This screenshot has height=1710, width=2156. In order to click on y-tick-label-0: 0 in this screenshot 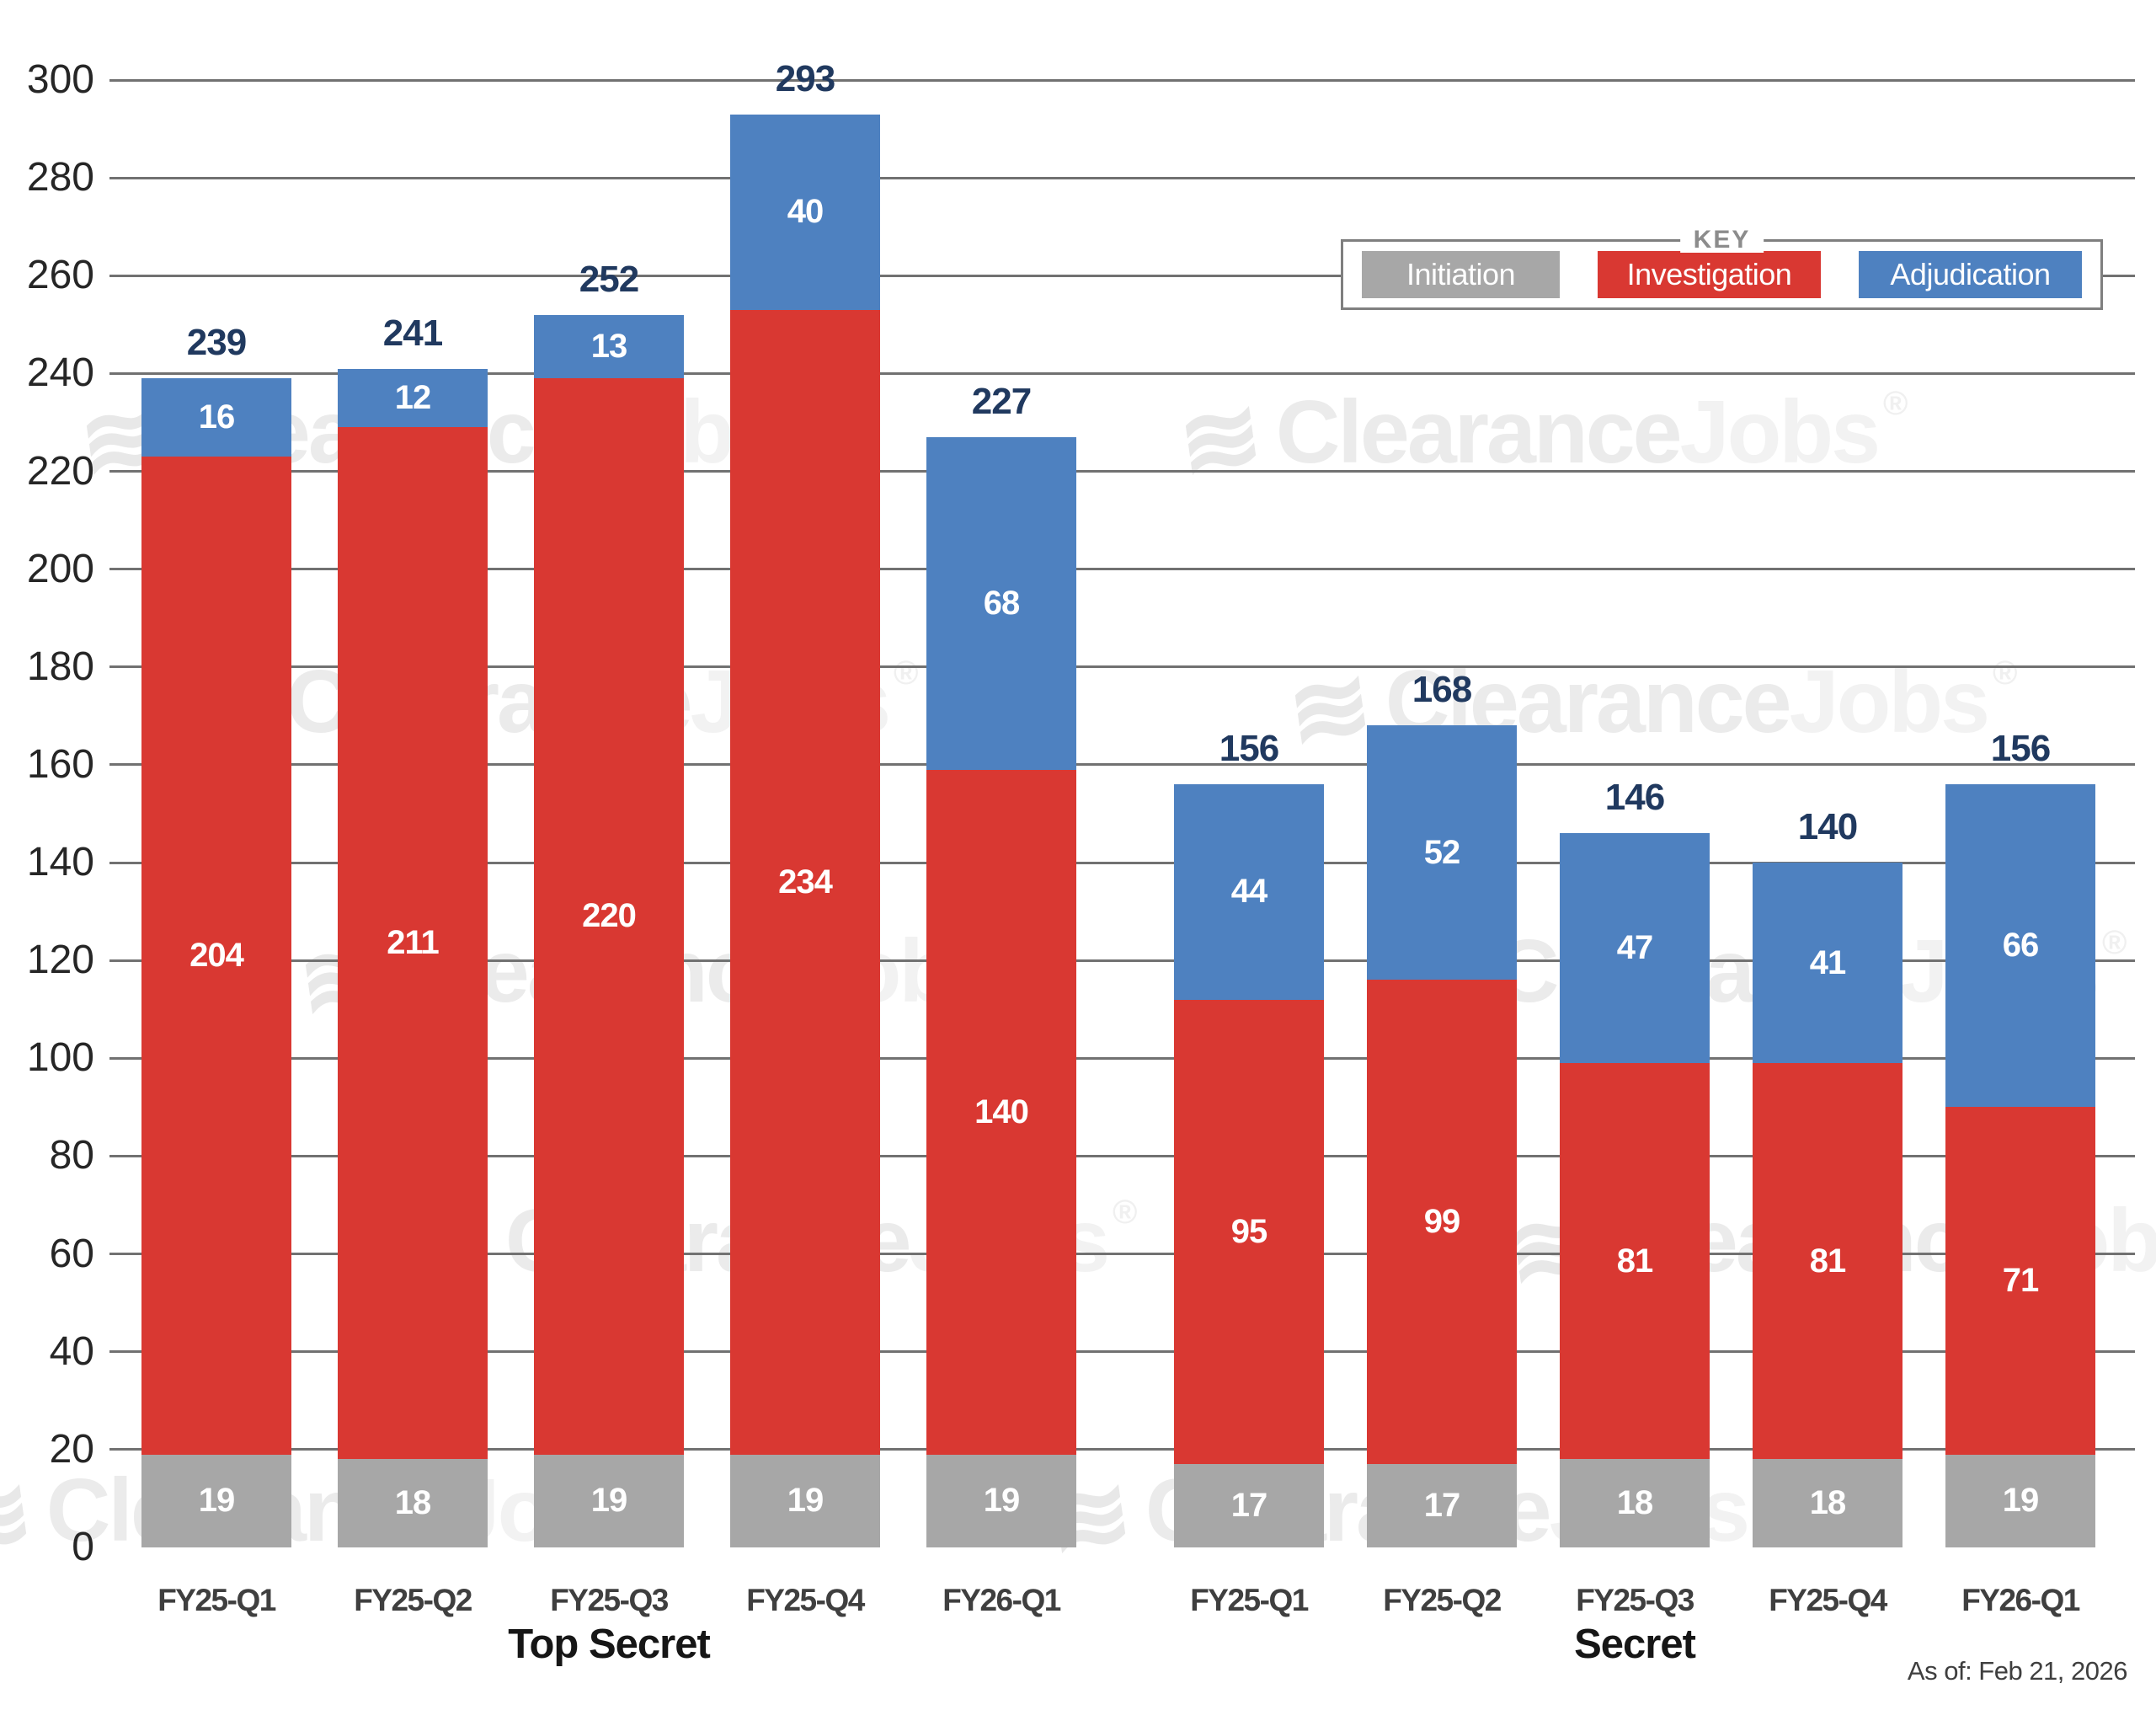, I will do `click(83, 1547)`.